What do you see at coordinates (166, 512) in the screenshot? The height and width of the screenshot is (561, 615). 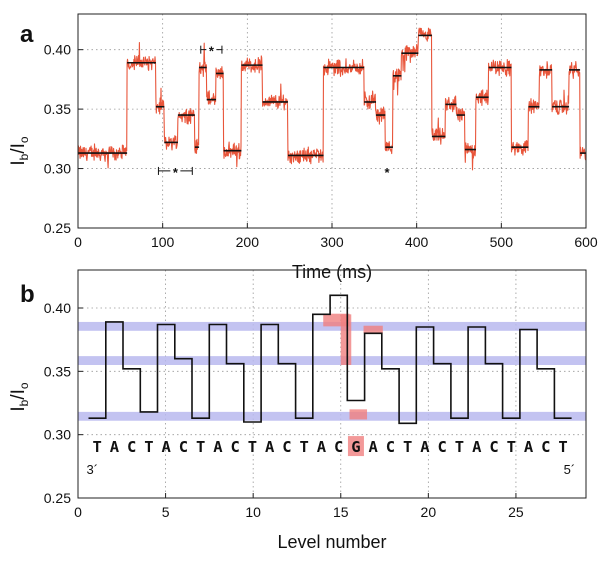 I see `x-tick-label: 5` at bounding box center [166, 512].